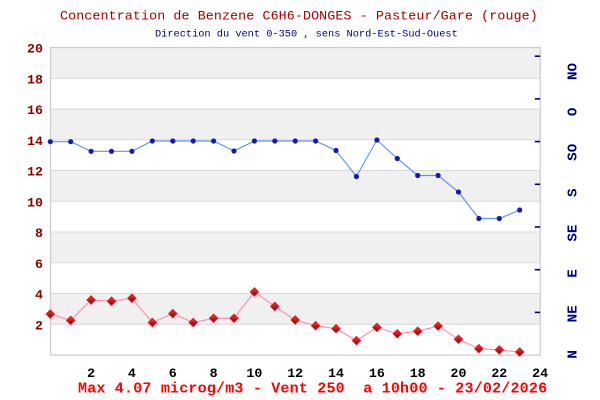 Image resolution: width=600 pixels, height=400 pixels. What do you see at coordinates (499, 373) in the screenshot?
I see `svg-text: 22` at bounding box center [499, 373].